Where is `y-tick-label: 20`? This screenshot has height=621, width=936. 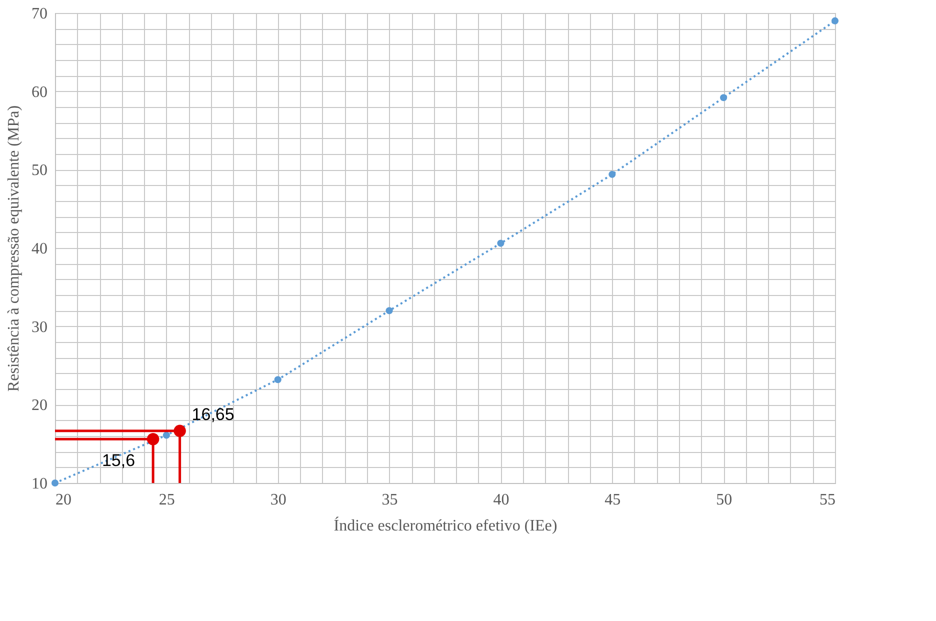 y-tick-label: 20 is located at coordinates (40, 405).